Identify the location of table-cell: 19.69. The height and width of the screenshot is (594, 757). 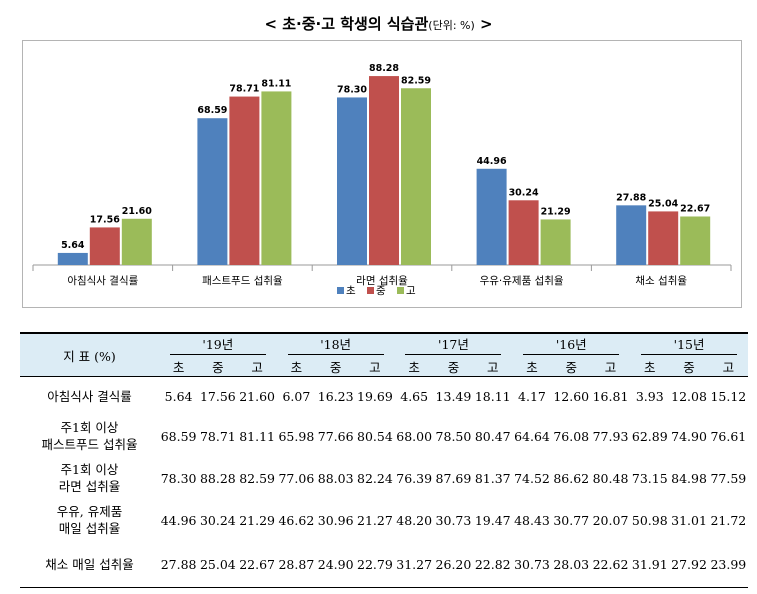
(375, 396).